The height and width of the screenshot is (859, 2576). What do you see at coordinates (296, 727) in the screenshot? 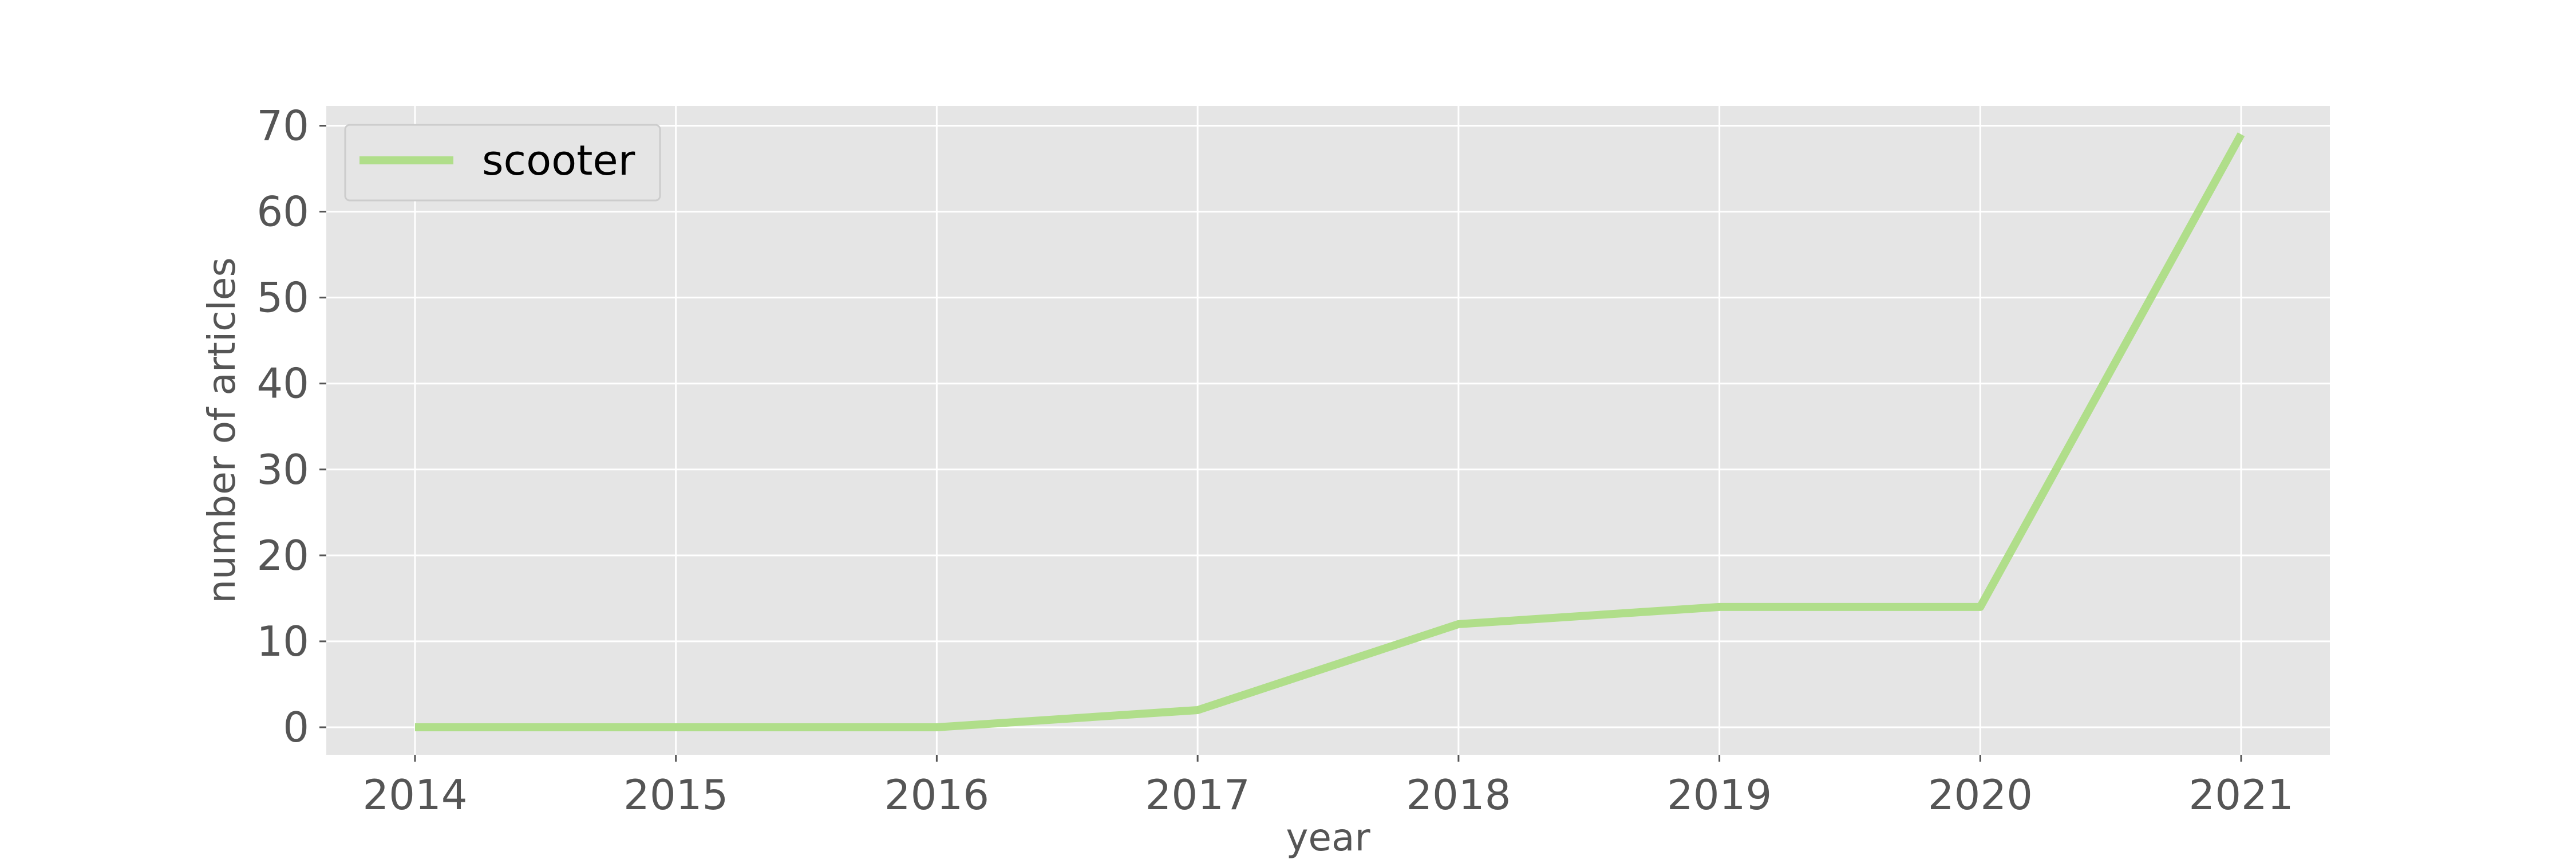
I see `y-tick-label: 0` at bounding box center [296, 727].